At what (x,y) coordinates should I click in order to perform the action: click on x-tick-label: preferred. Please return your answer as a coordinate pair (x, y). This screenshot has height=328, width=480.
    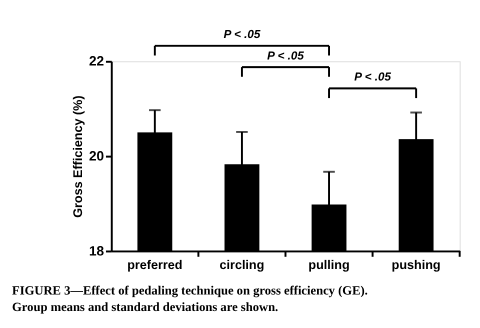
    Looking at the image, I should click on (154, 265).